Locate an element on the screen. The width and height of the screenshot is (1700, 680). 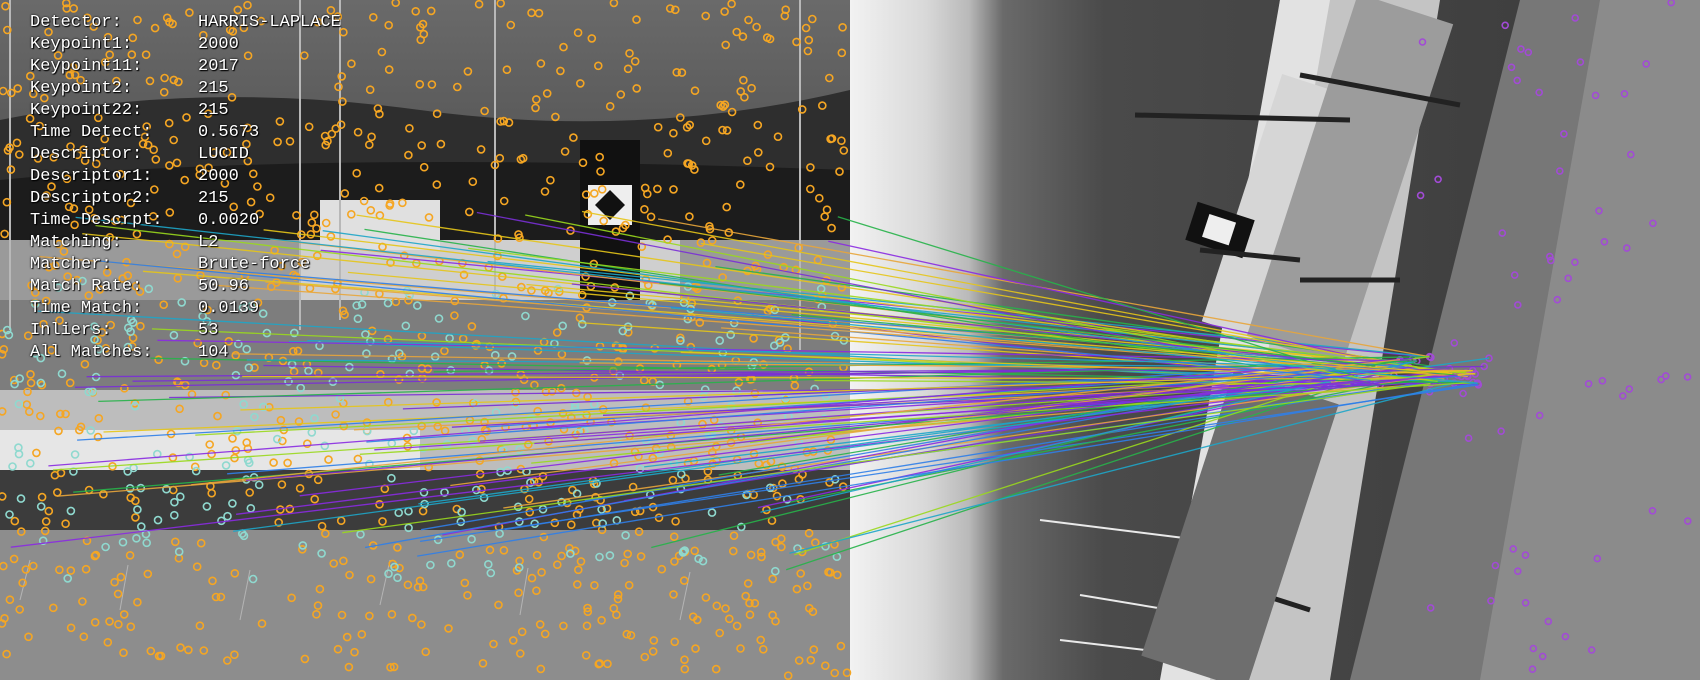
stat-value: L2 is located at coordinates (208, 242).